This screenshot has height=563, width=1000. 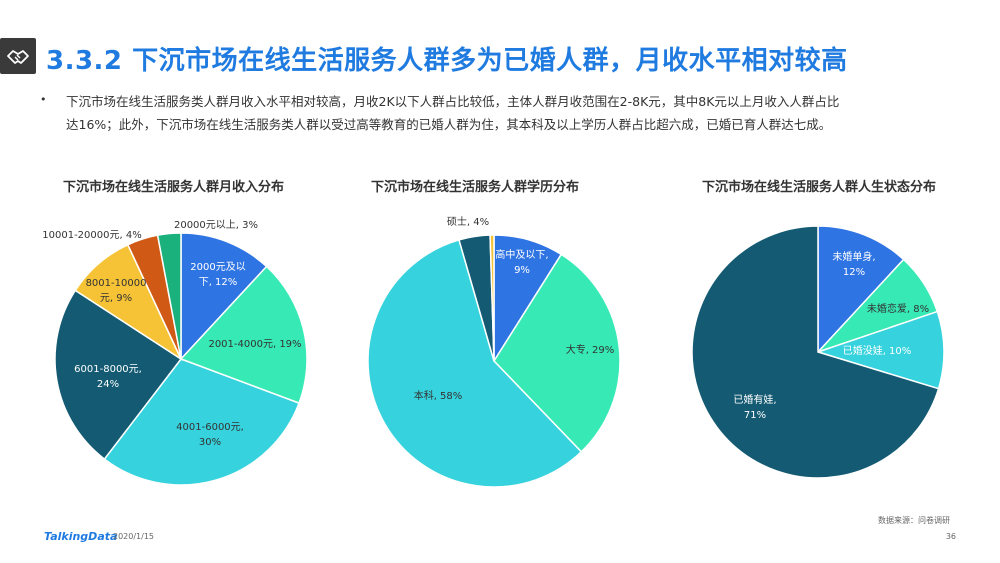 I want to click on pie-chart-education: 高中及以下, 9% 大专, 29% 本科, 58% 硕士, 4%, so click(x=494, y=351).